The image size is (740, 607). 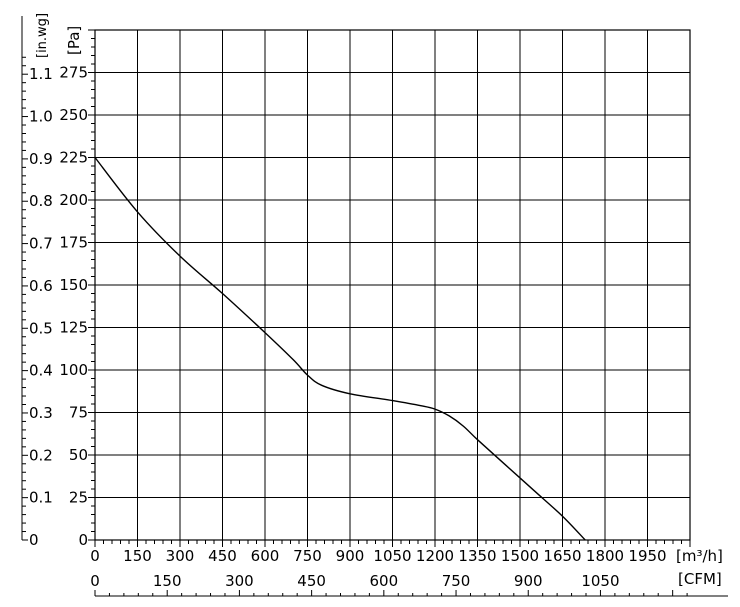 What do you see at coordinates (73, 243) in the screenshot?
I see `y-tick-label-pa: 175` at bounding box center [73, 243].